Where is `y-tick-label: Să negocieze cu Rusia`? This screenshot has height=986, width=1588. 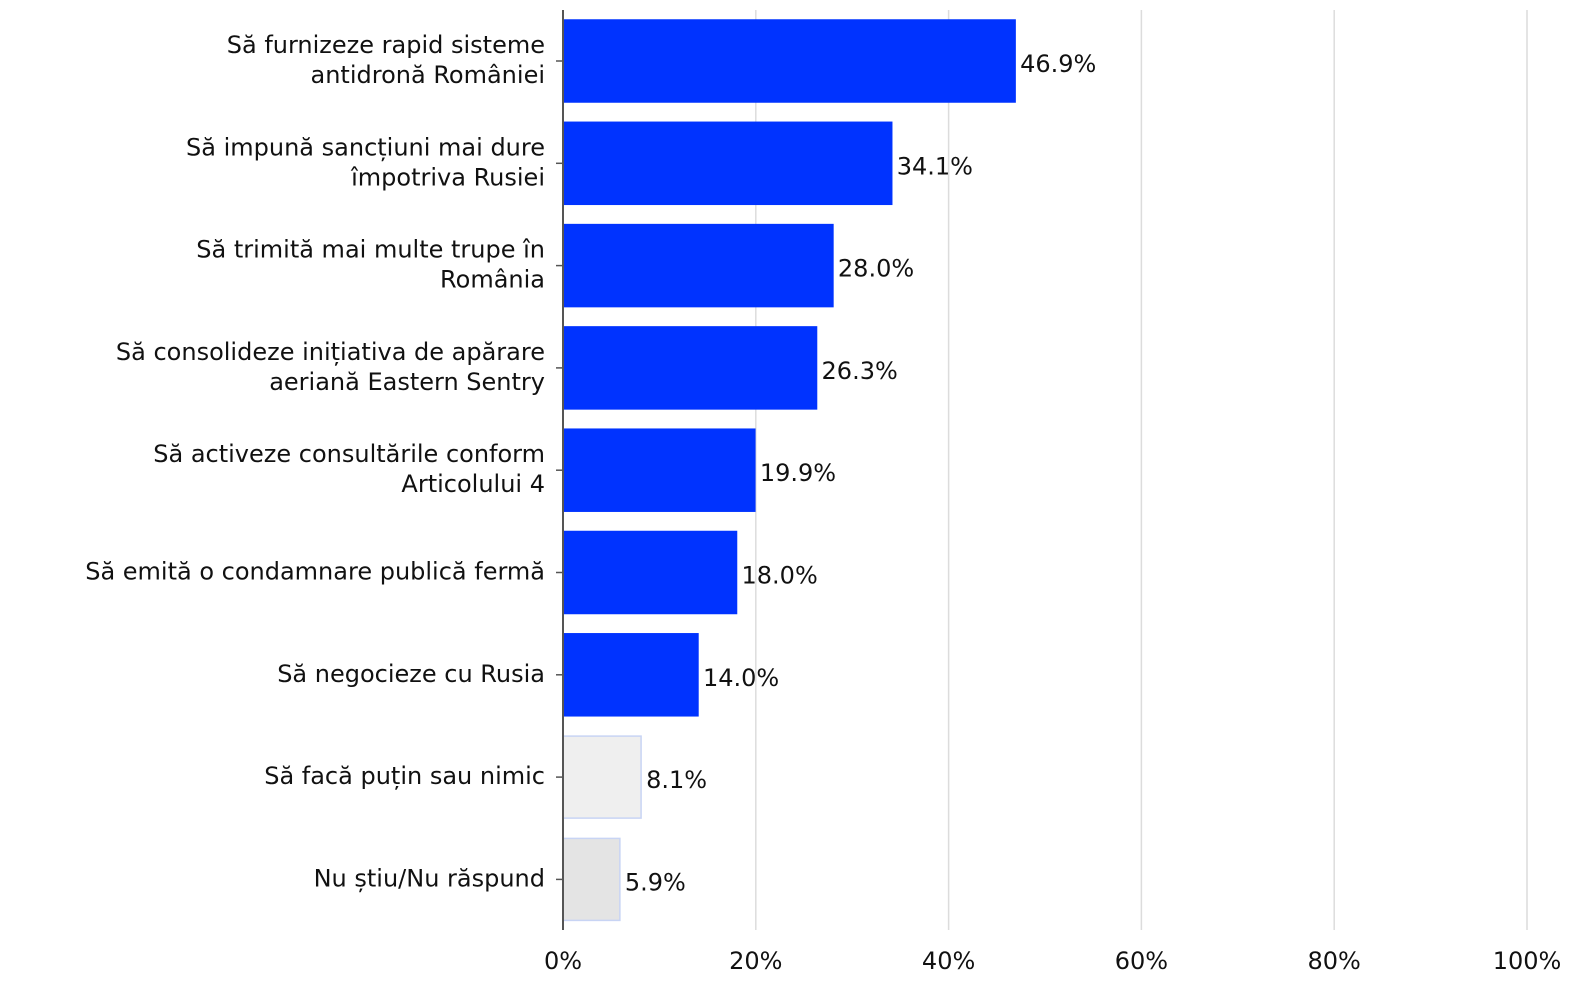 y-tick-label: Să negocieze cu Rusia is located at coordinates (411, 674).